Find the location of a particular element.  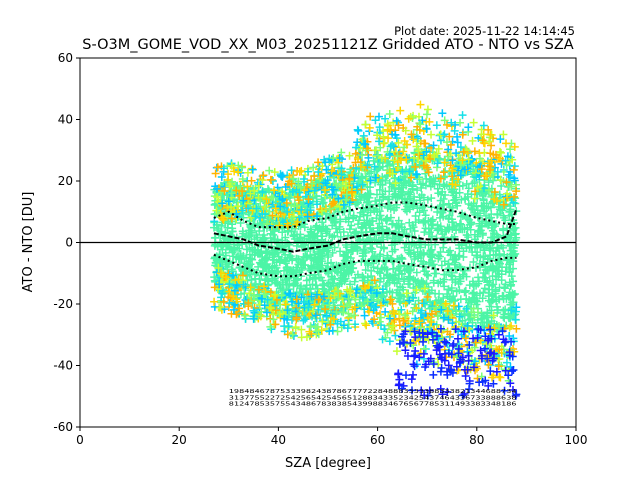

y-tick-label: 0 is located at coordinates (69, 243).